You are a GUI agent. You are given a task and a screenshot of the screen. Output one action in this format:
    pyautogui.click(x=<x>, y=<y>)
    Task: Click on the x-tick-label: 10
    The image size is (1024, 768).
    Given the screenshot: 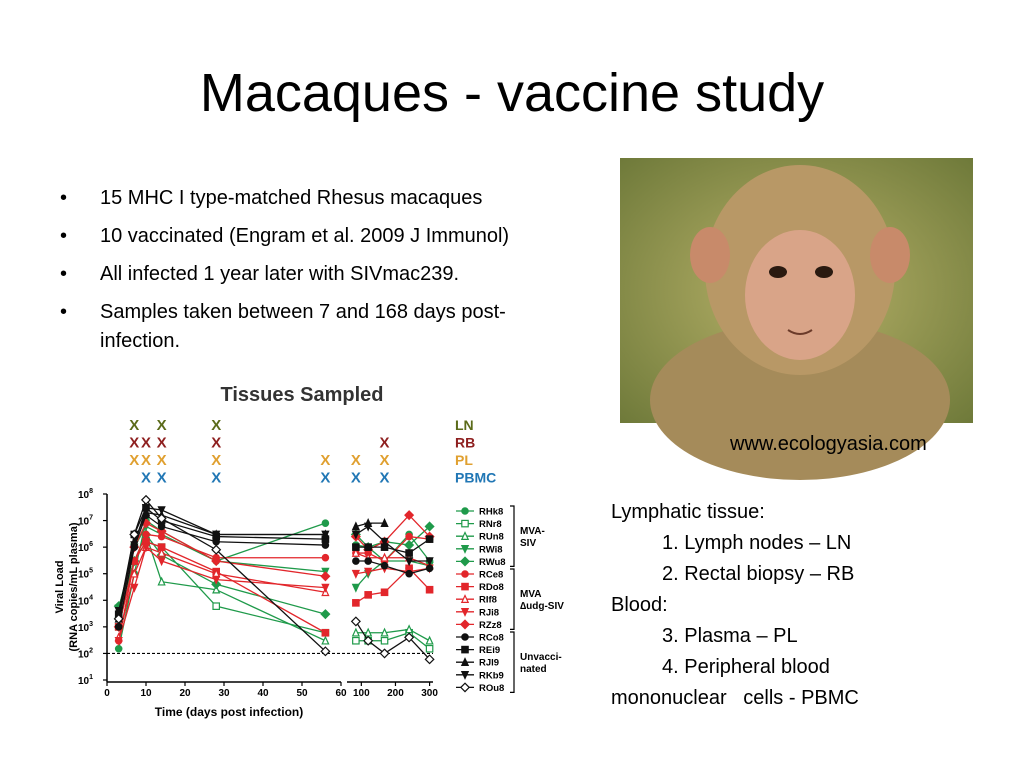 What is the action you would take?
    pyautogui.click(x=146, y=693)
    